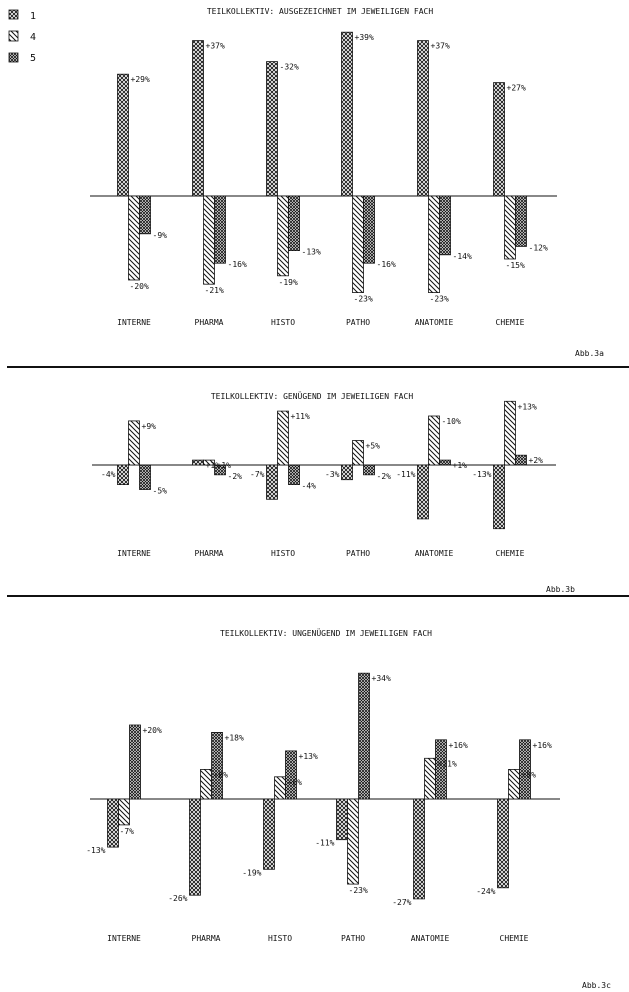  I want to click on bar-a-series-4-pharma, so click(209, 240).